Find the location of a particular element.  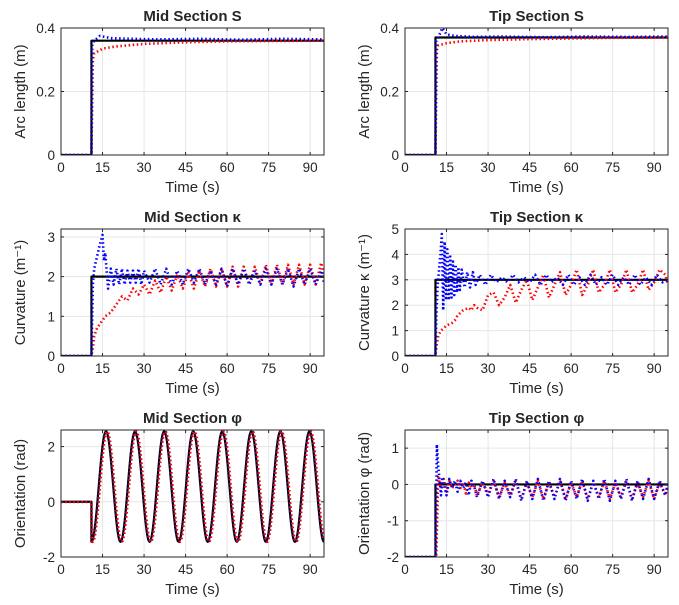

subplot-title: Mid Section φ is located at coordinates (192, 418).